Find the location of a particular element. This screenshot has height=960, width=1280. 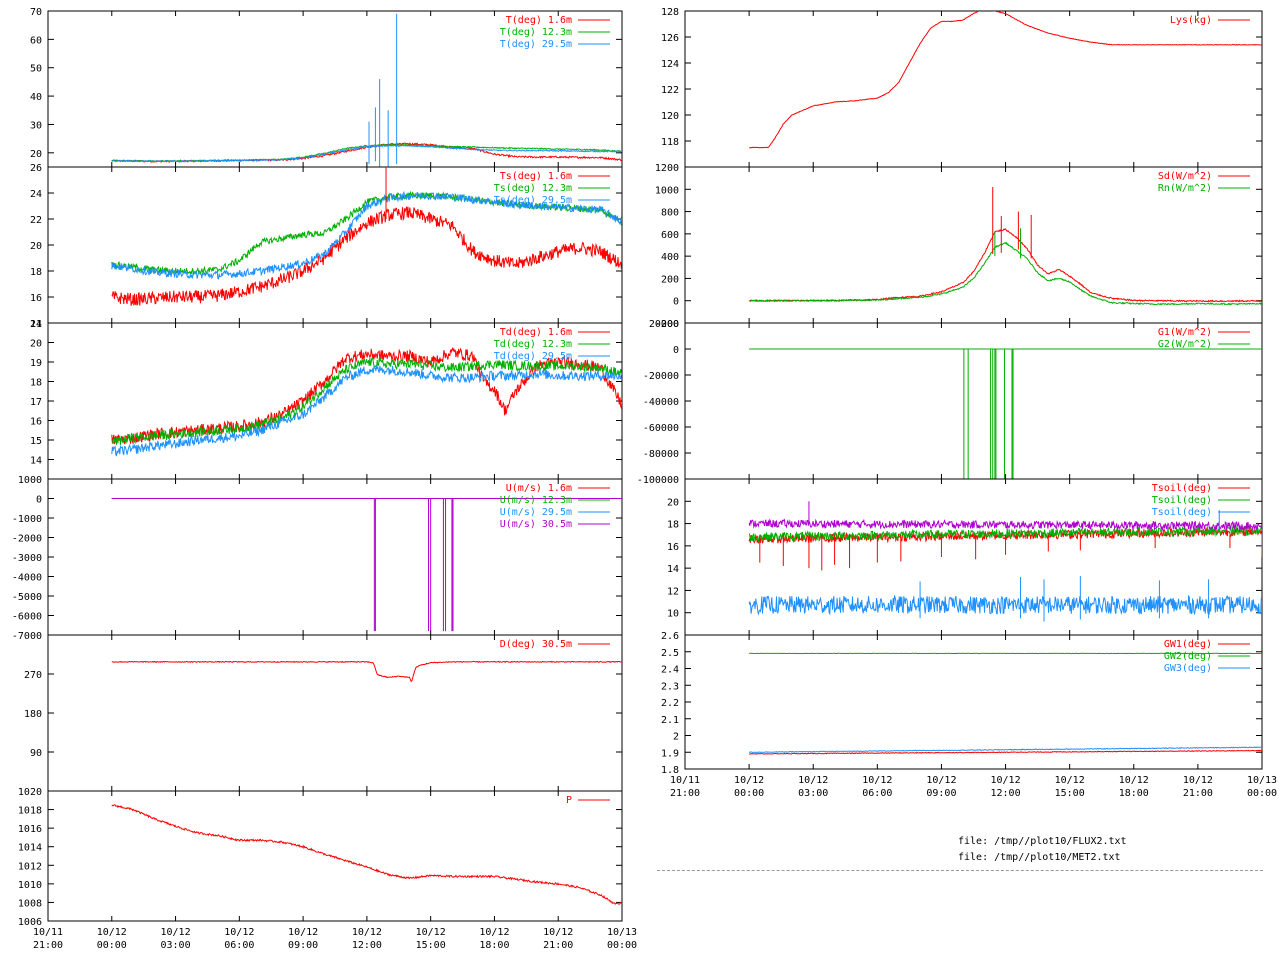

legend-label: D(deg) 30.5m is located at coordinates (536, 644).